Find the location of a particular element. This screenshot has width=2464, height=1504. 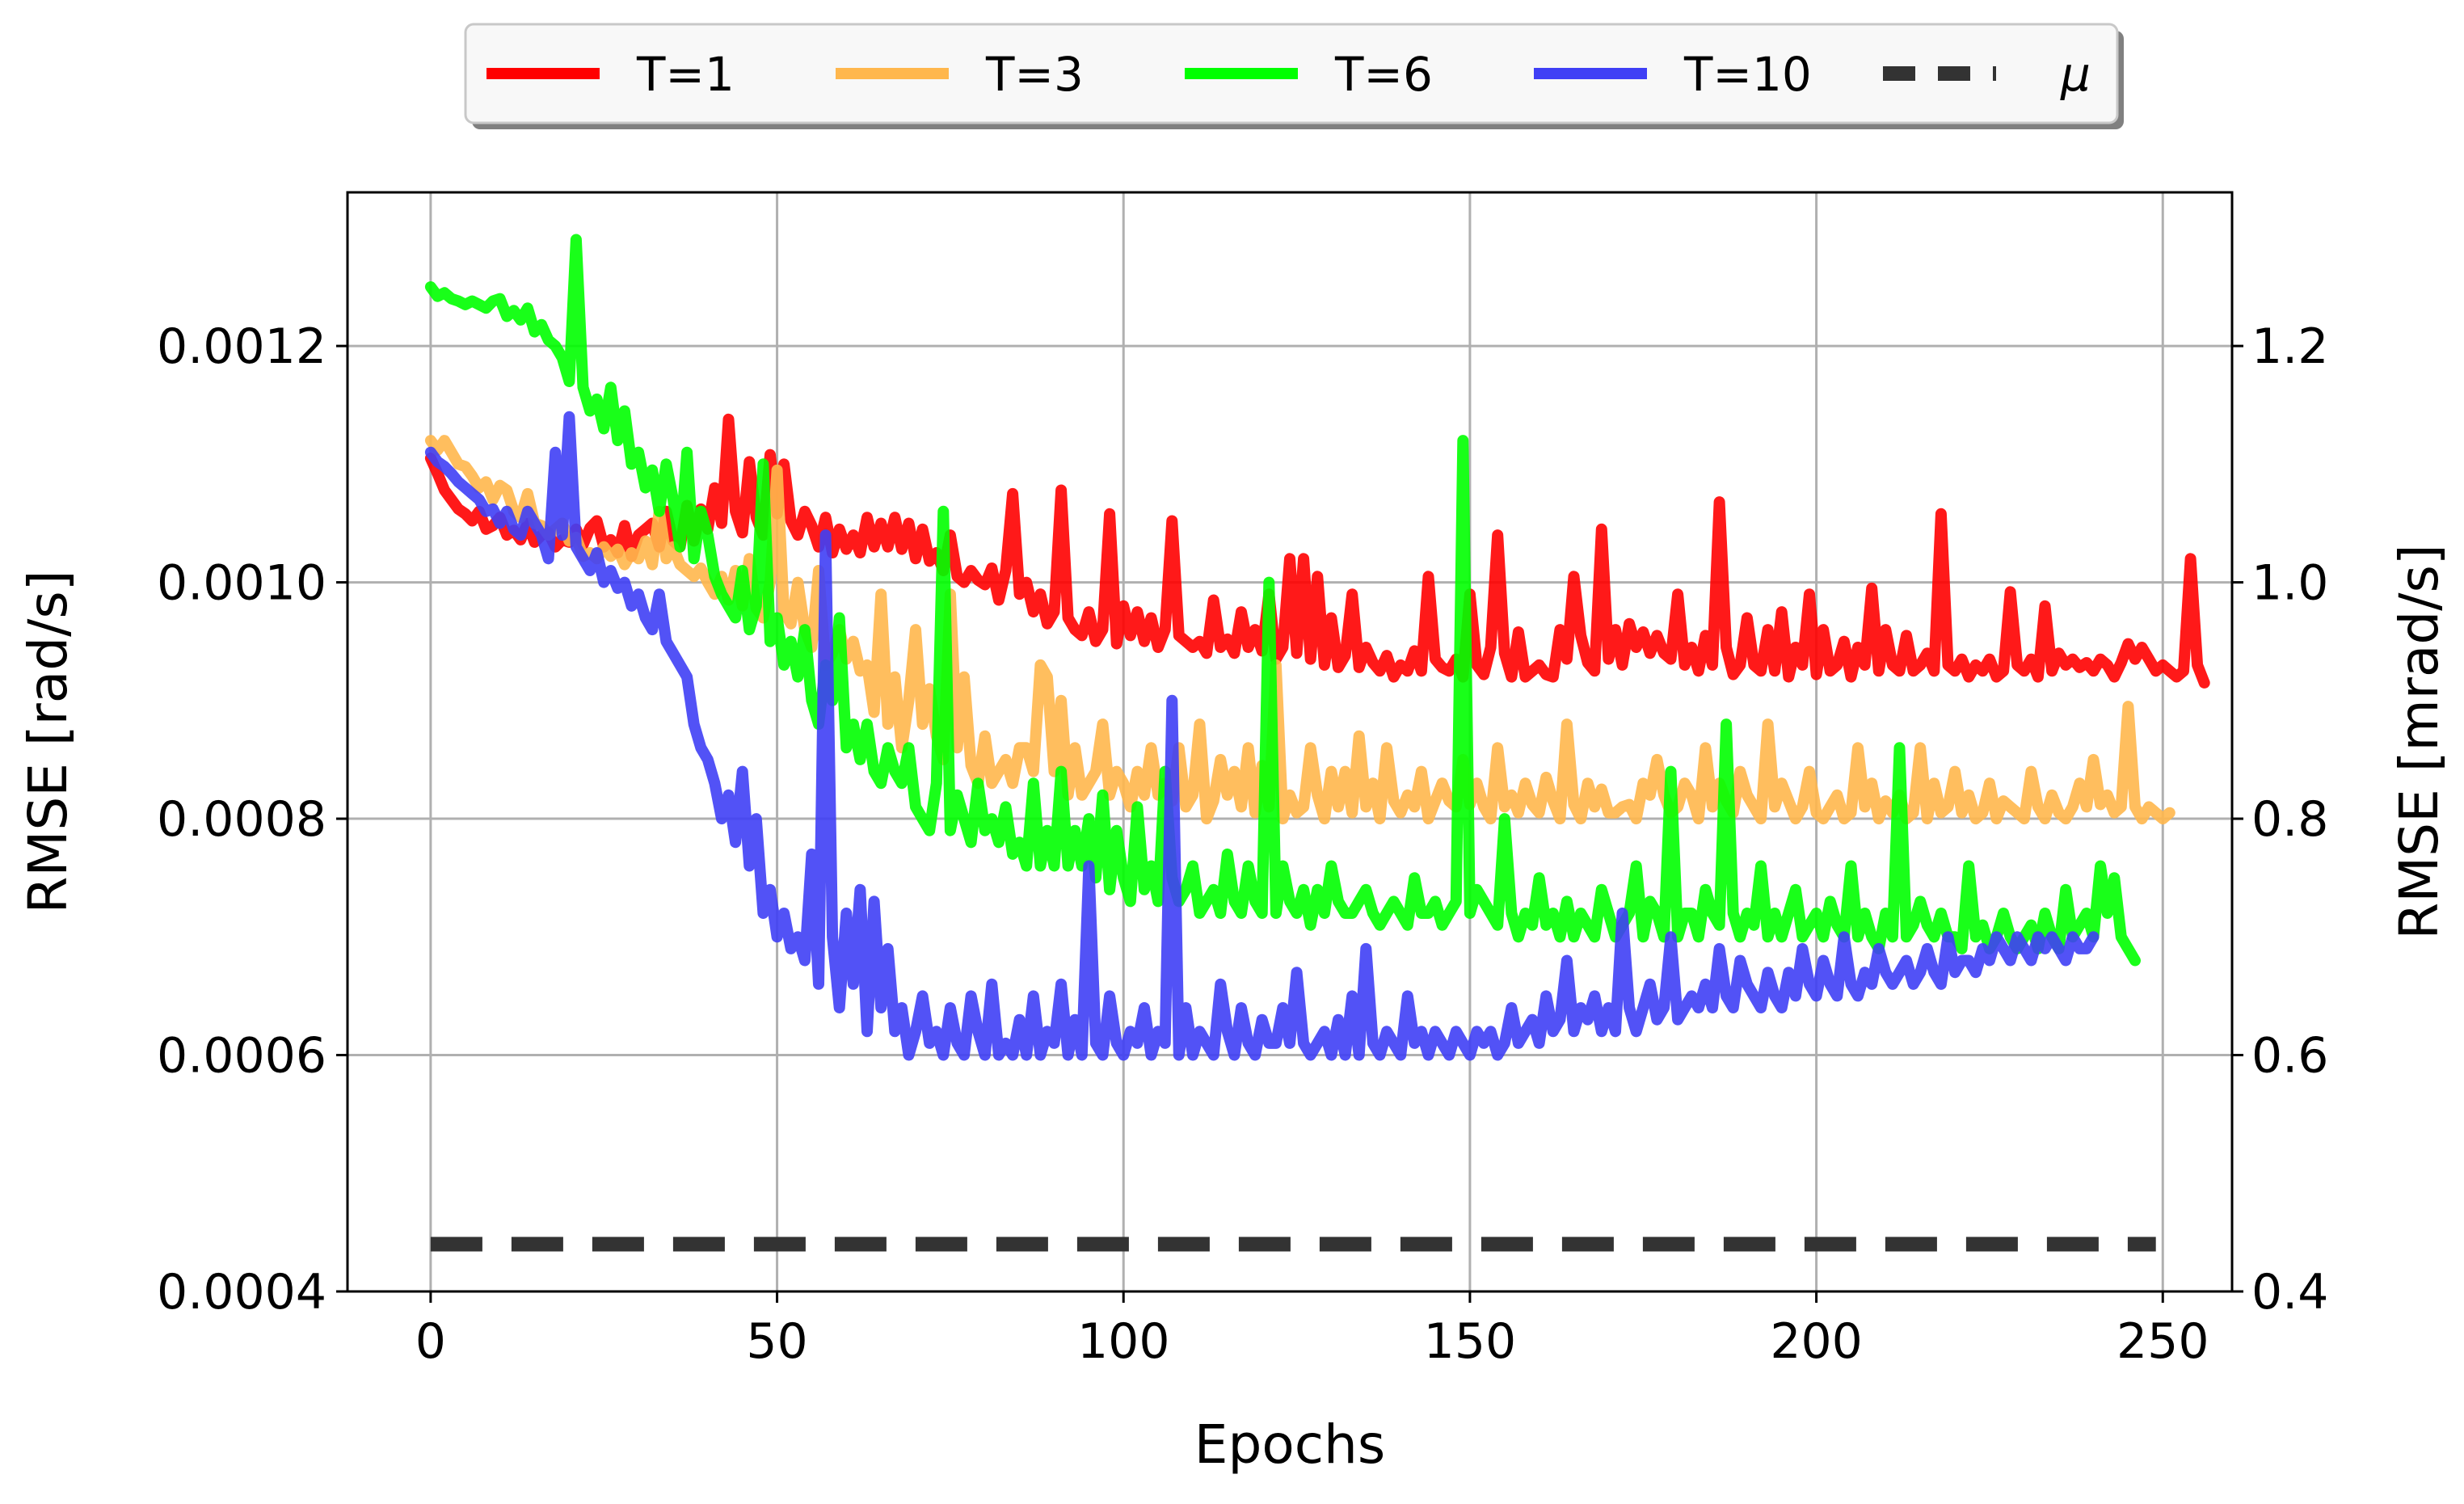

legend-items: T=1 T=3 T=6 T=10 μ is located at coordinates (1288, 74).